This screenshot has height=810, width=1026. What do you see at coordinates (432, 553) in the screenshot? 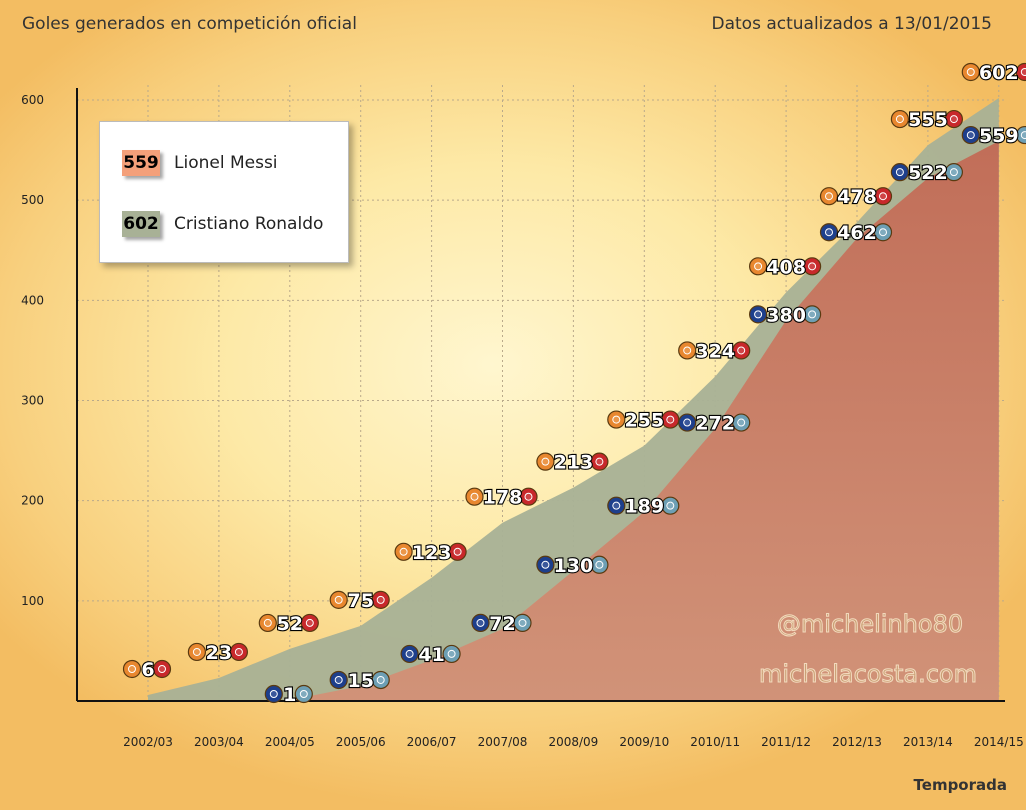
I see `data-label-ronaldo: 123` at bounding box center [432, 553].